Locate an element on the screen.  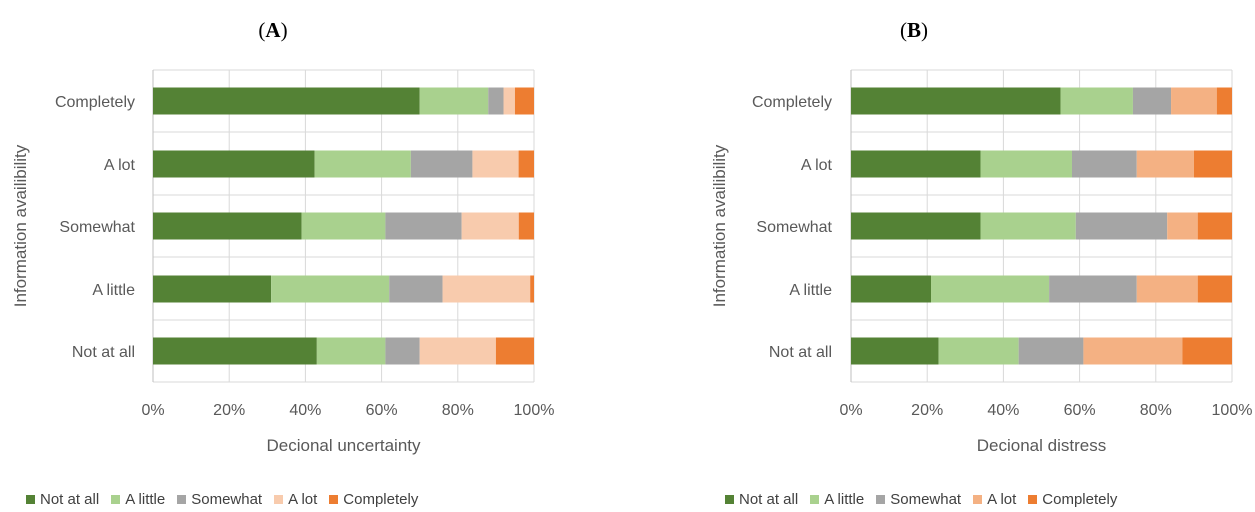
category-label: A lot is located at coordinates (817, 165).